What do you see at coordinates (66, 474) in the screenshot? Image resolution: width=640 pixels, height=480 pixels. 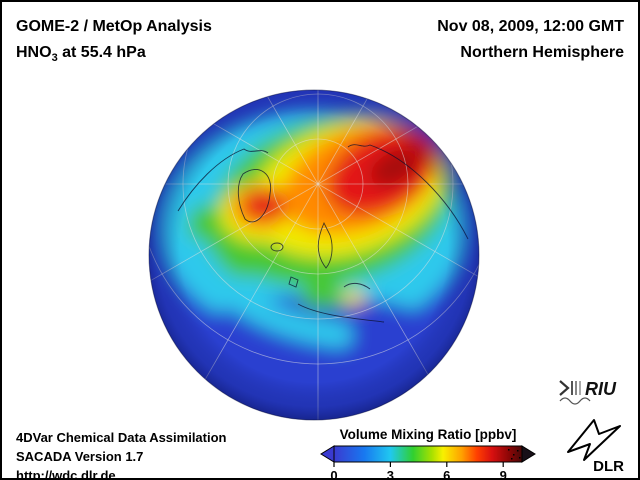 I see `credit-line-3: http://wdc.dlr.de` at bounding box center [66, 474].